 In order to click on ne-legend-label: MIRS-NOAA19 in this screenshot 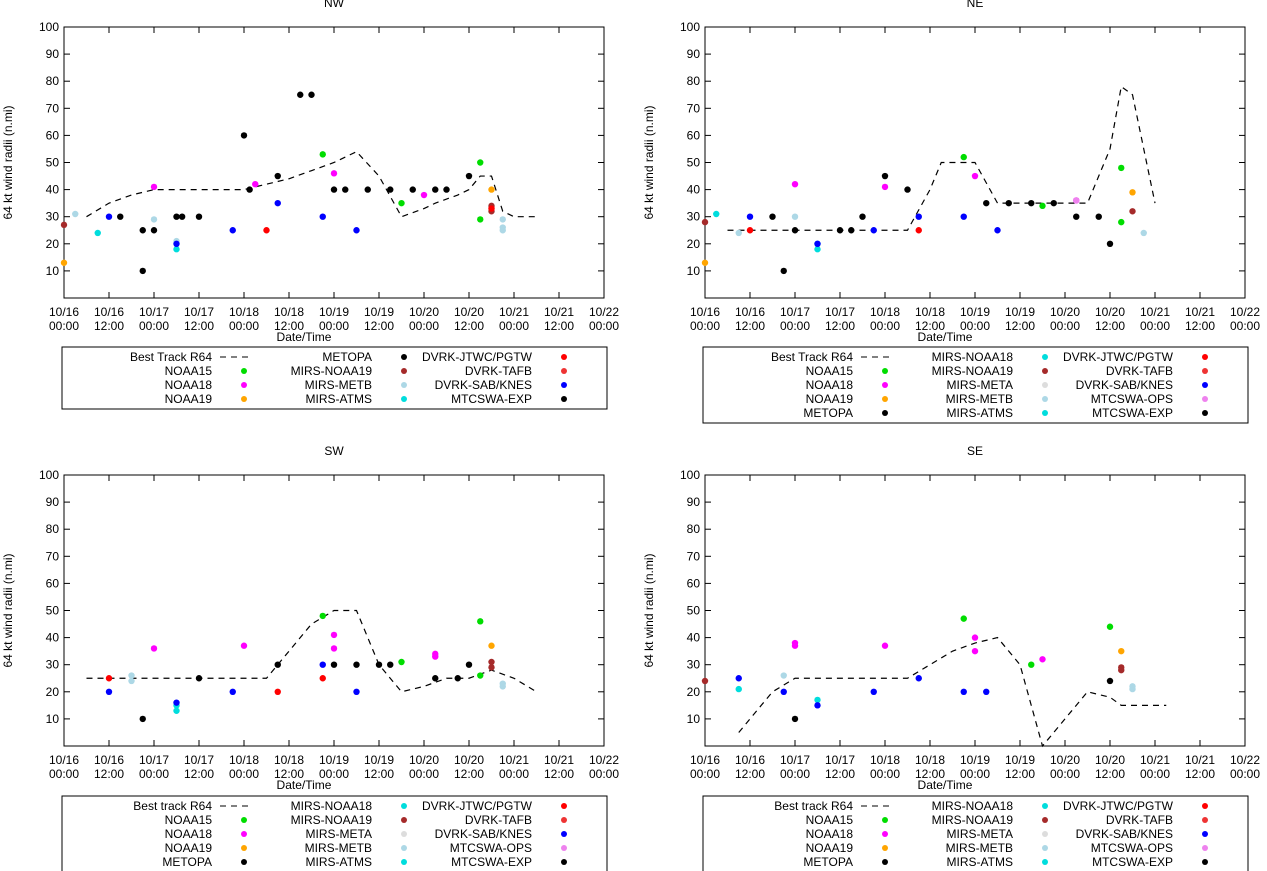, I will do `click(973, 371)`.